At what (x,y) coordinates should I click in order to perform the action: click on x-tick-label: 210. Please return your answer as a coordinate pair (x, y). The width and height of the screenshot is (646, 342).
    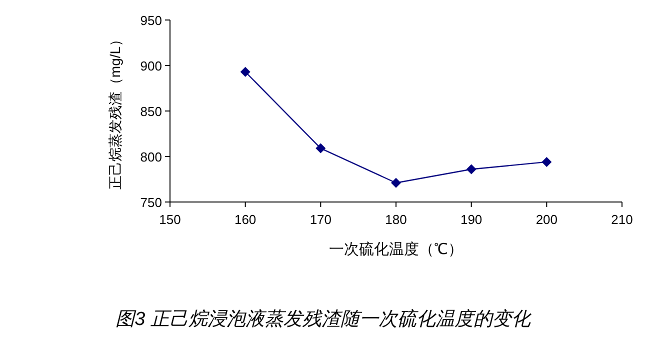
    Looking at the image, I should click on (622, 219).